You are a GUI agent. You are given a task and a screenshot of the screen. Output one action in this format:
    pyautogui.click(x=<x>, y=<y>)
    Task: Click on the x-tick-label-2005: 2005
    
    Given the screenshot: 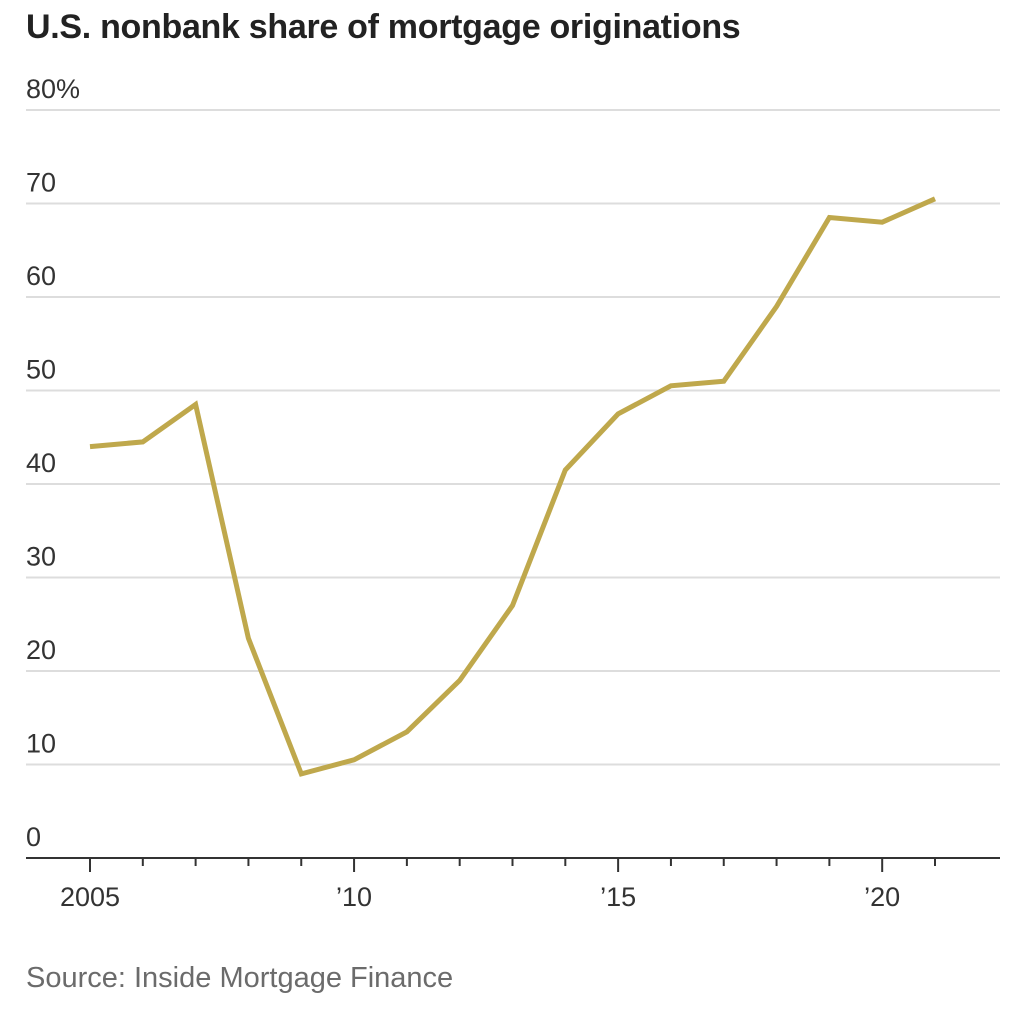 What is the action you would take?
    pyautogui.click(x=90, y=897)
    